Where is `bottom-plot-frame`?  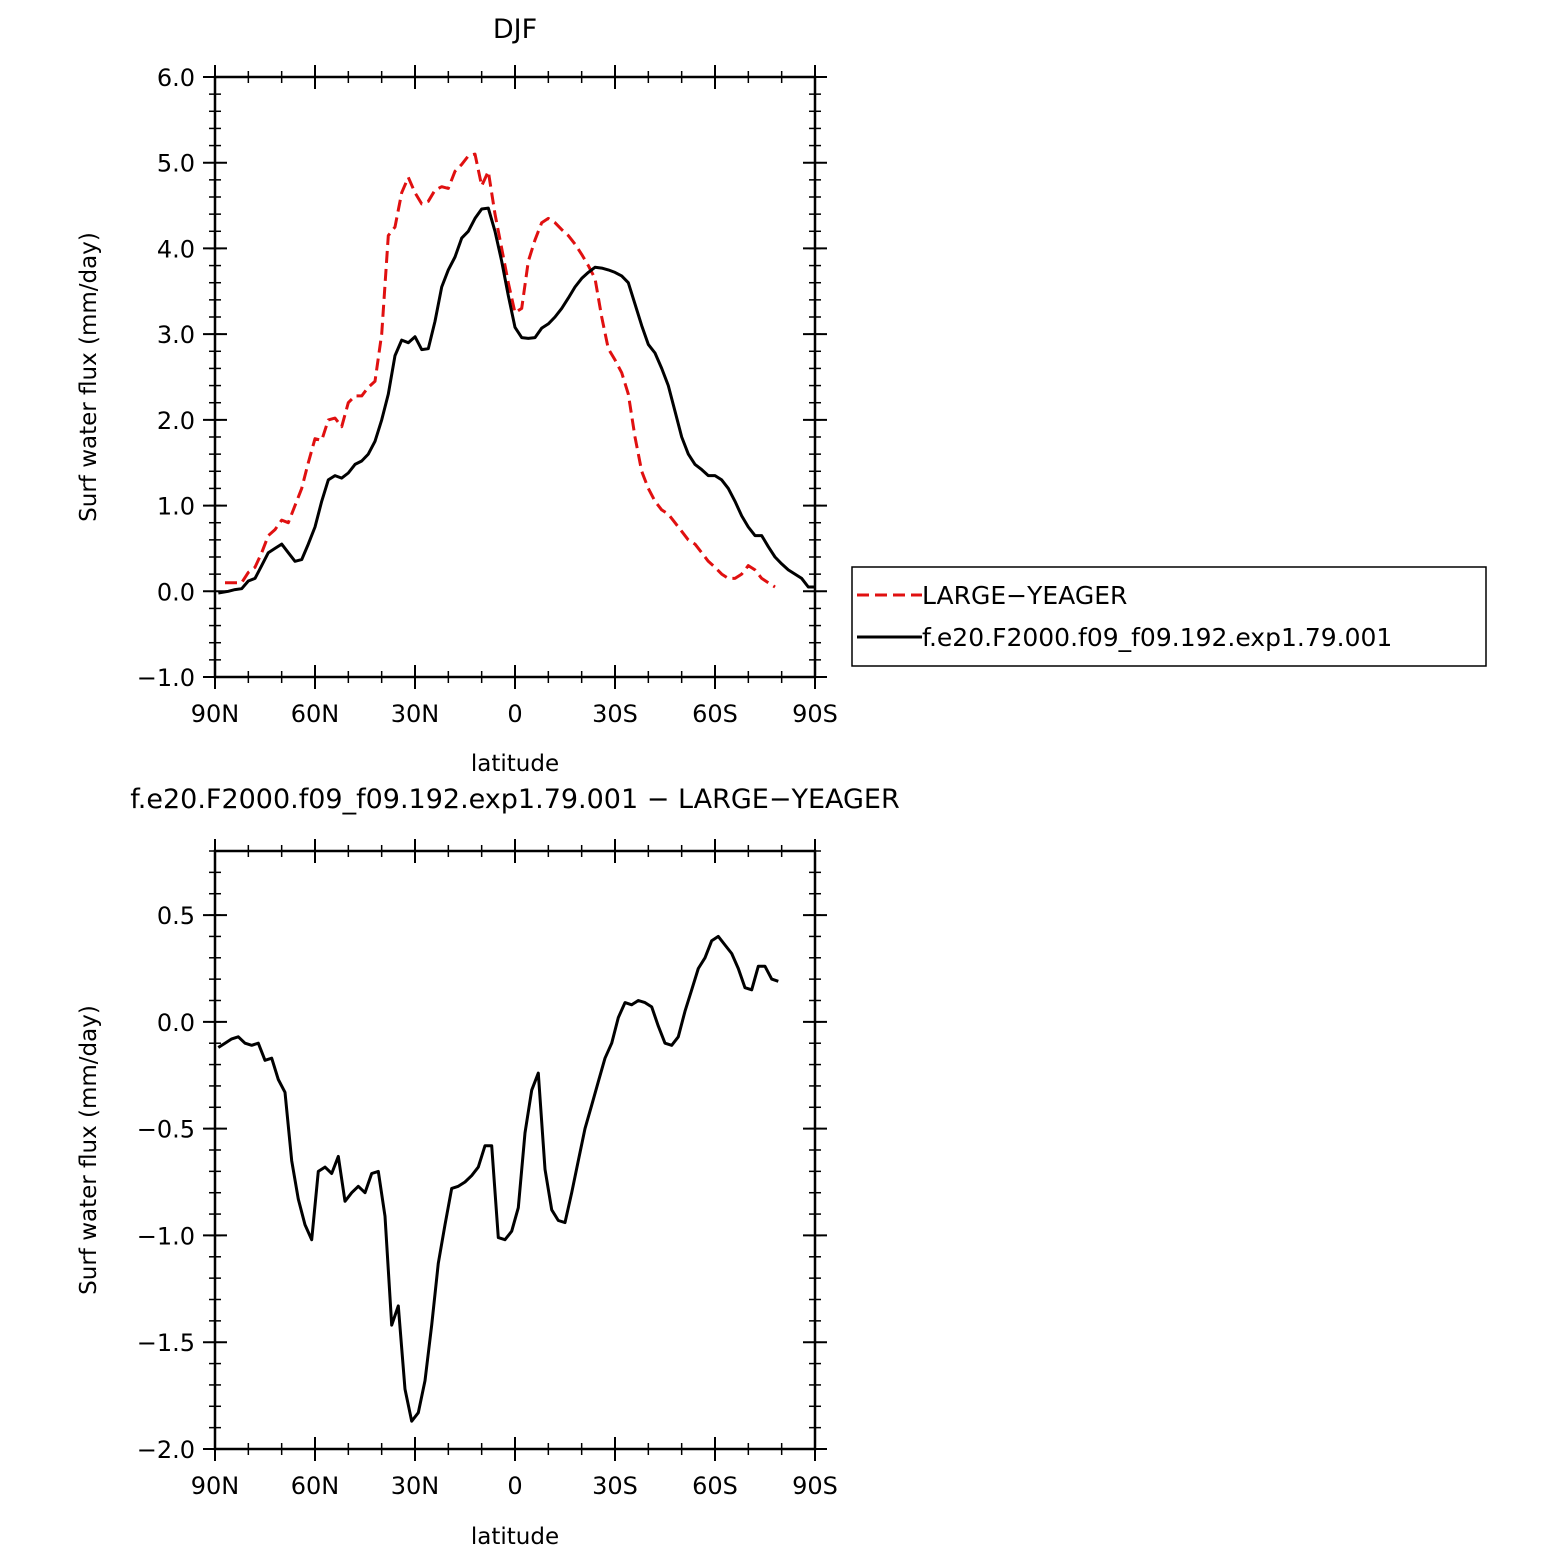 bottom-plot-frame is located at coordinates (515, 1150).